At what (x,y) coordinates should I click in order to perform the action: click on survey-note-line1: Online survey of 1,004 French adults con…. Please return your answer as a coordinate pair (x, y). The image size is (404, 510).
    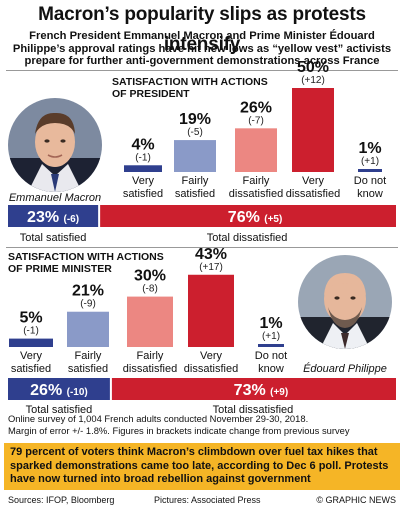
    Looking at the image, I should click on (158, 418).